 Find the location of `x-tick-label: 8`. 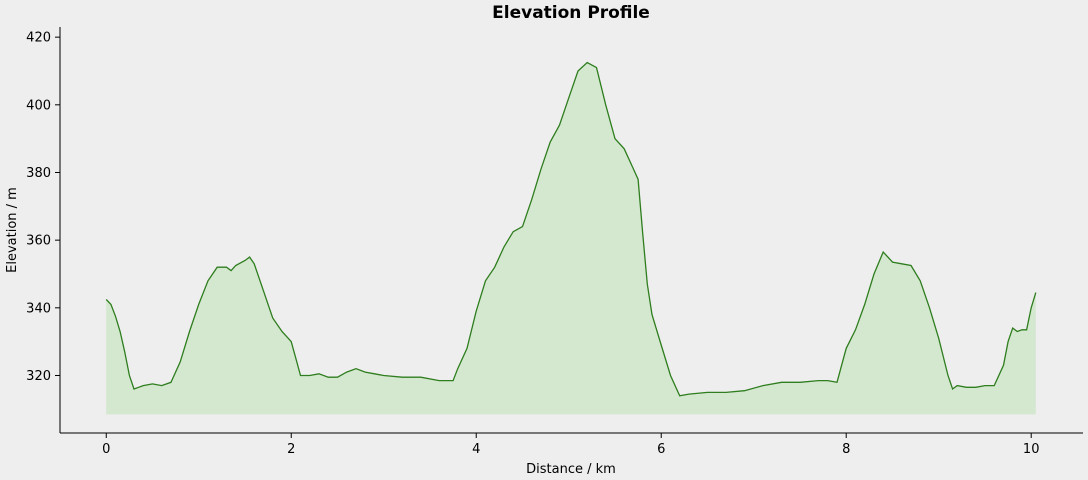

x-tick-label: 8 is located at coordinates (846, 449).